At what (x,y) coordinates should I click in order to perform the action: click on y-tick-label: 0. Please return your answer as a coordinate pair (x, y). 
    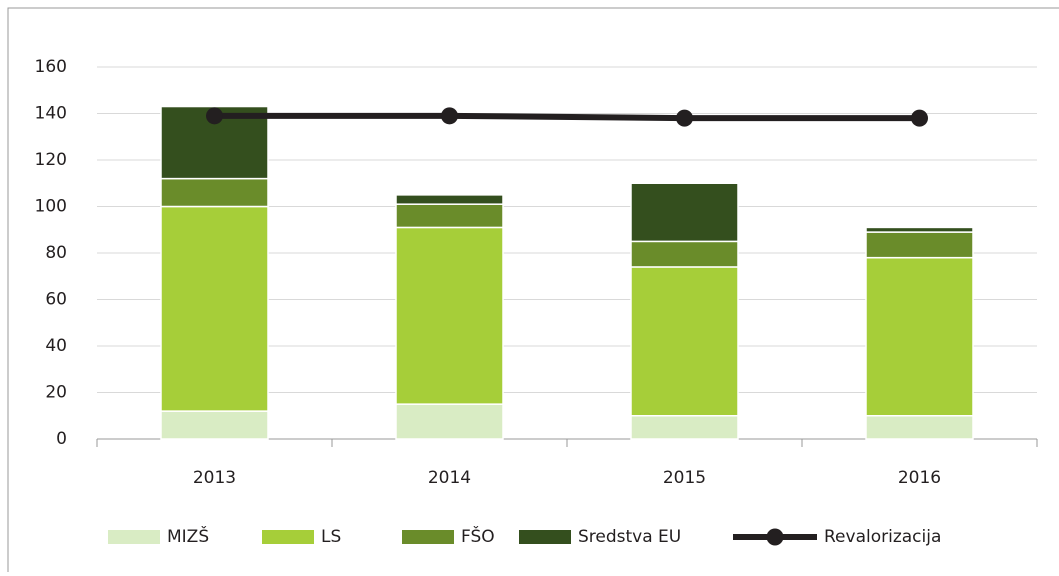
    Looking at the image, I should click on (61, 439).